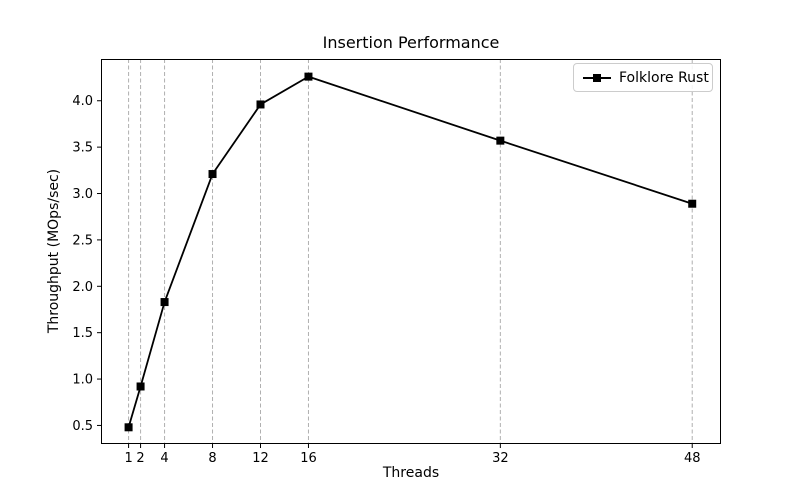 The height and width of the screenshot is (500, 800). I want to click on x-tick-label: 48, so click(692, 458).